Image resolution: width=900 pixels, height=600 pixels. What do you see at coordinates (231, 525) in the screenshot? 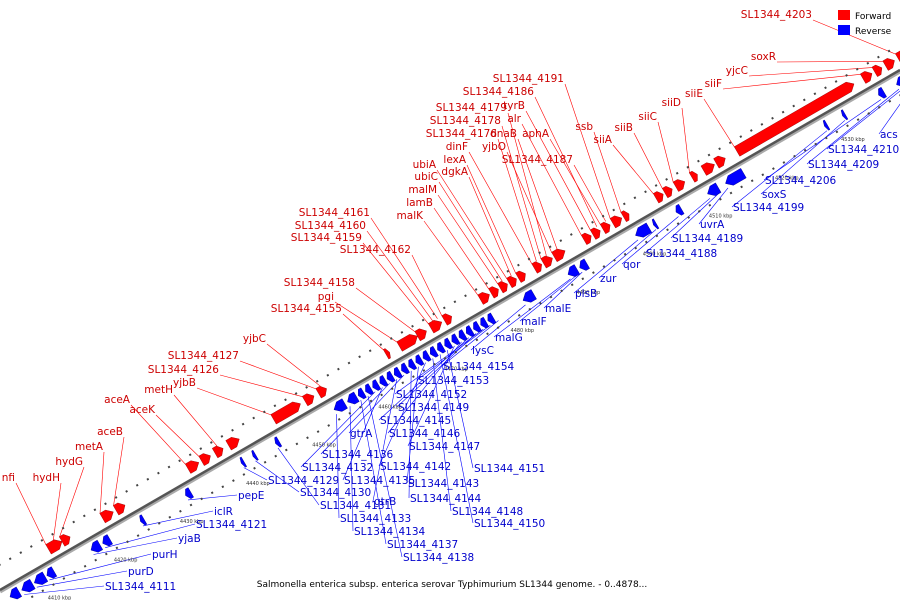
I see `reverse-gene-label: SL1344_4121` at bounding box center [231, 525].